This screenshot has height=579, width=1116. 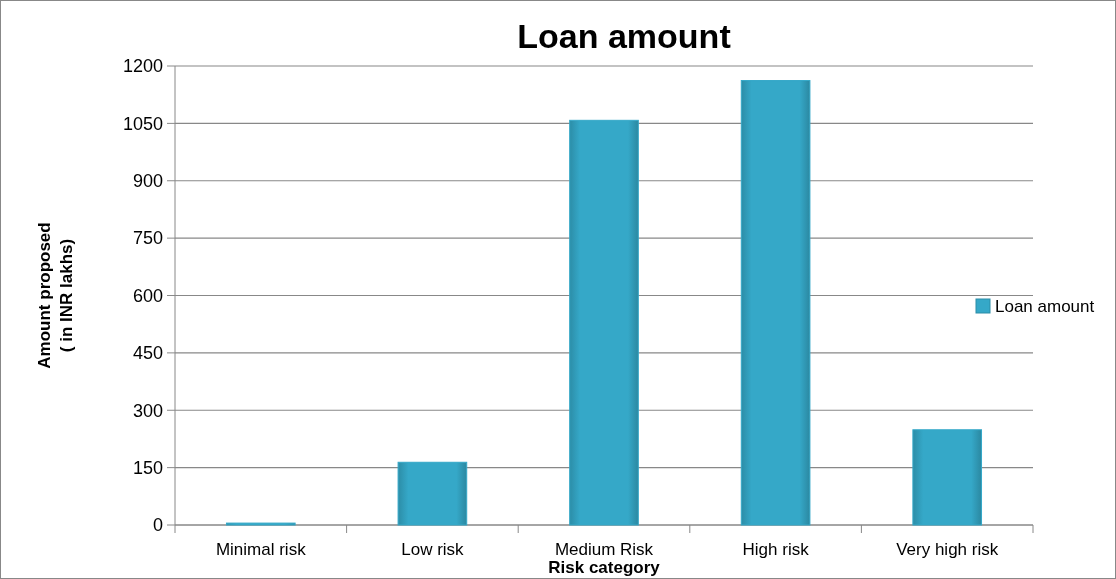 What do you see at coordinates (624, 36) in the screenshot?
I see `chart-title: Loan amount` at bounding box center [624, 36].